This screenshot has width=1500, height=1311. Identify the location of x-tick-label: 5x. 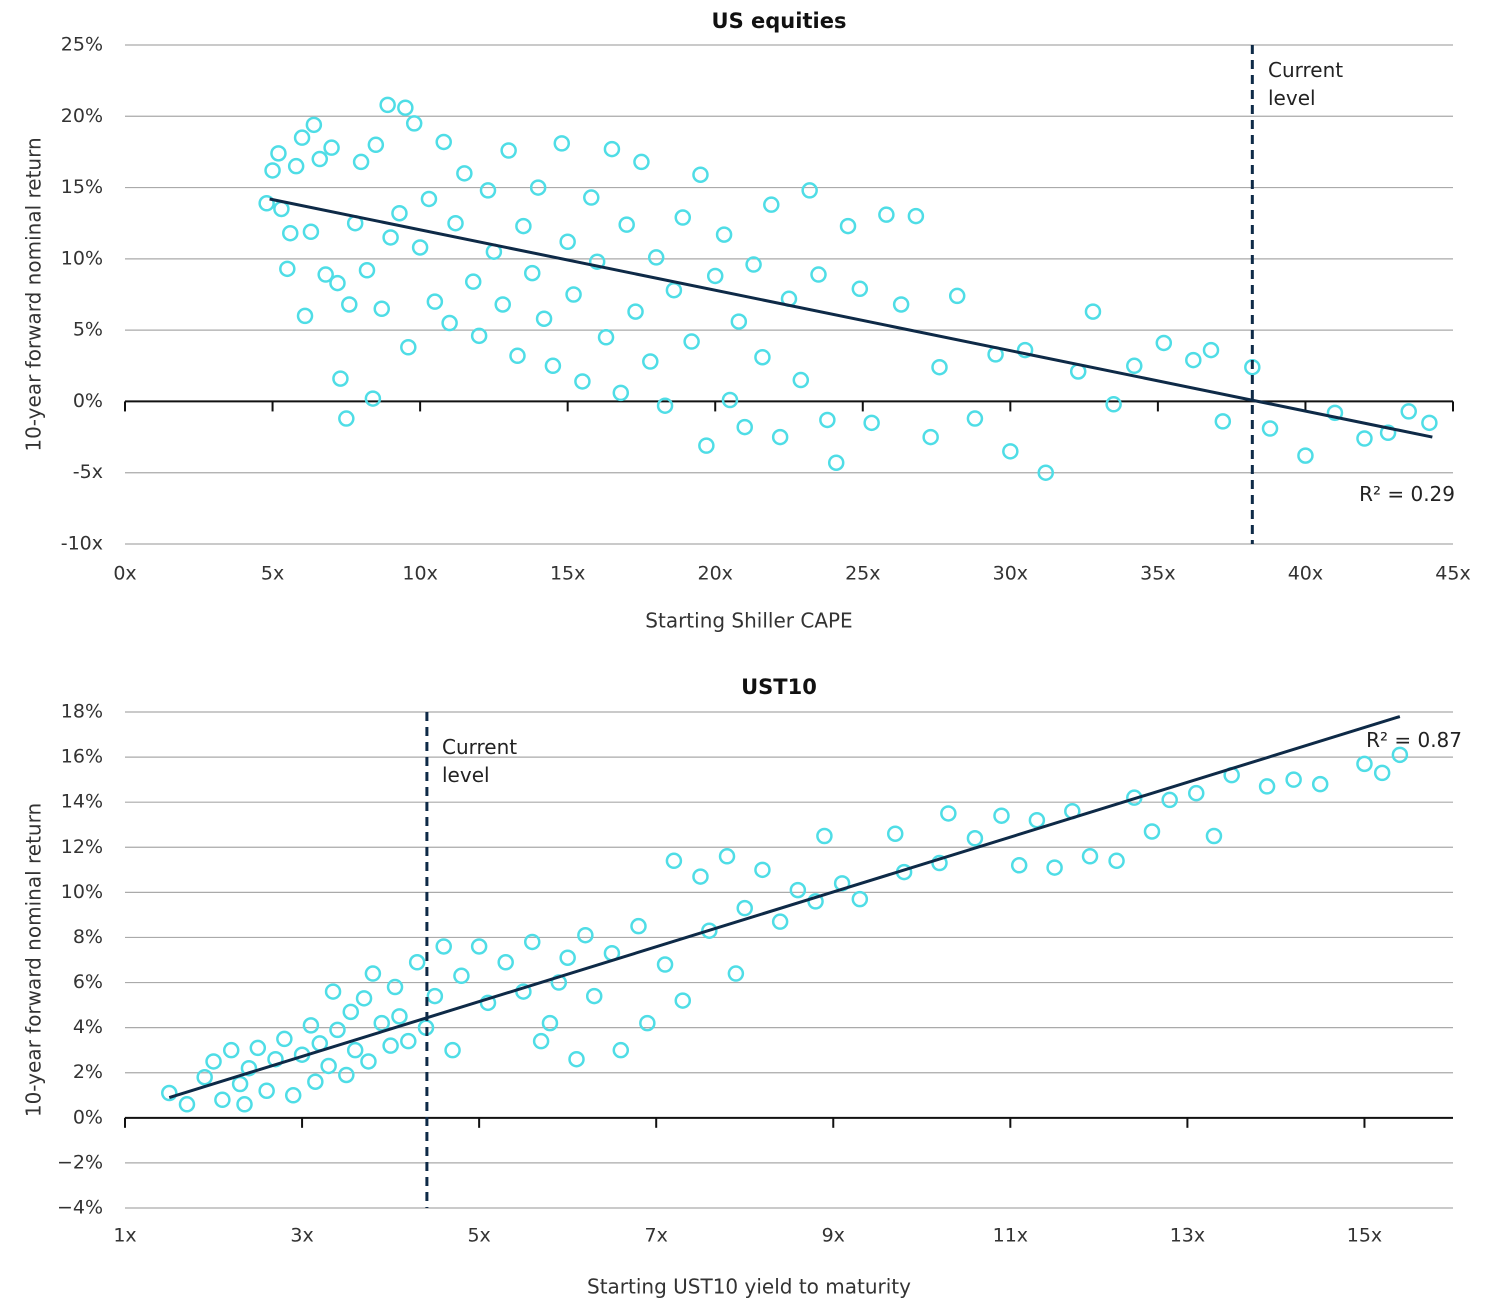
(272, 574).